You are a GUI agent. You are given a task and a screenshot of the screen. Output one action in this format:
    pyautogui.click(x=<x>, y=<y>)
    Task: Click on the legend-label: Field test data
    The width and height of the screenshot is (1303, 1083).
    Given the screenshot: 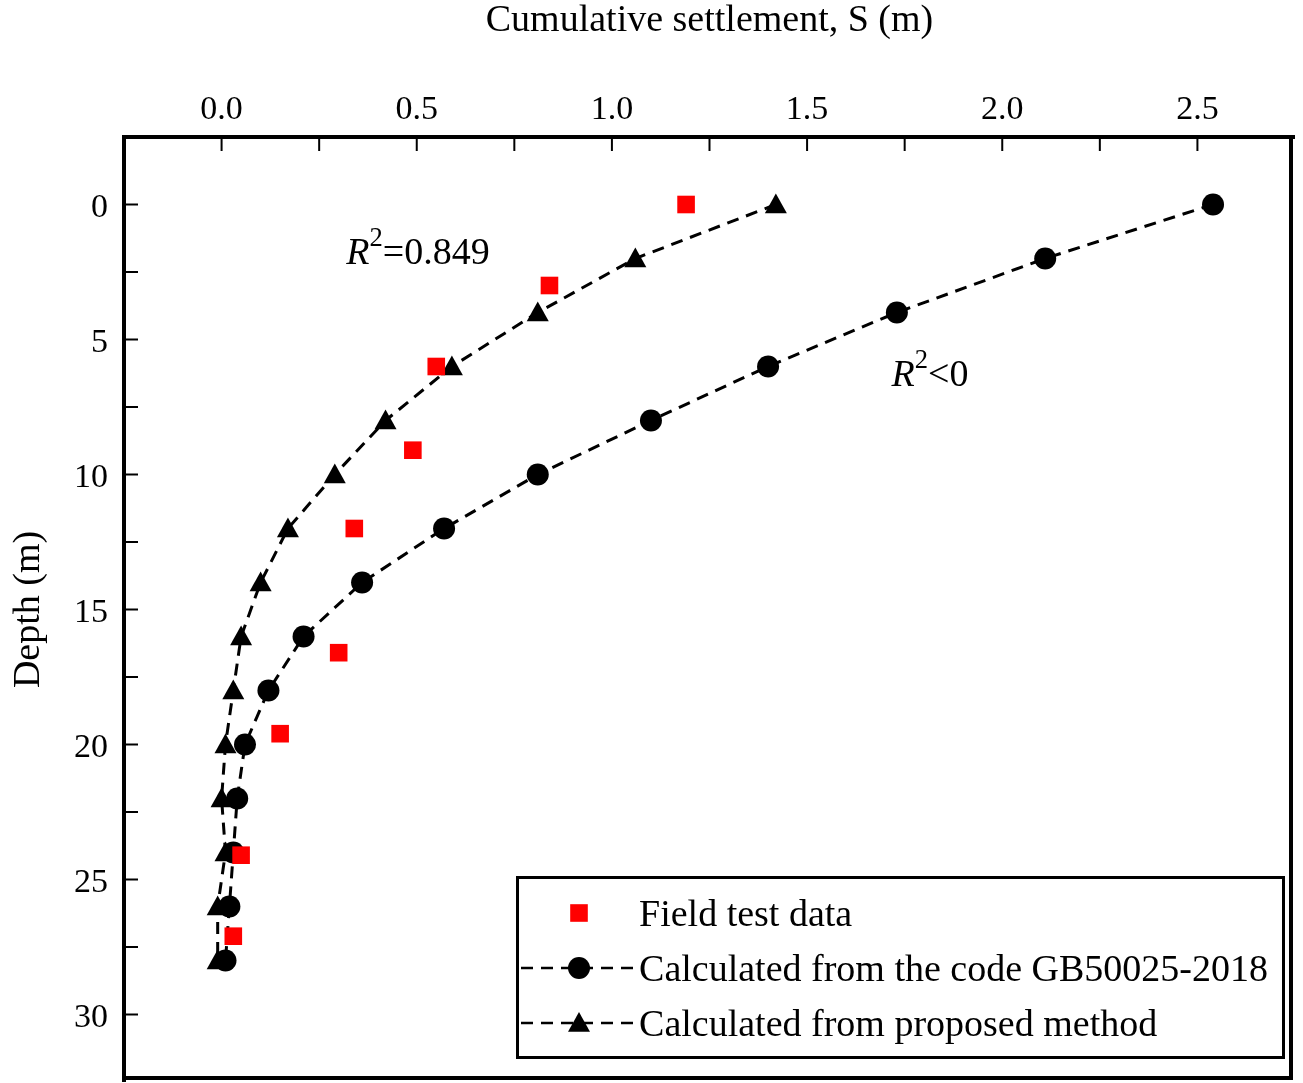 What is the action you would take?
    pyautogui.click(x=746, y=912)
    